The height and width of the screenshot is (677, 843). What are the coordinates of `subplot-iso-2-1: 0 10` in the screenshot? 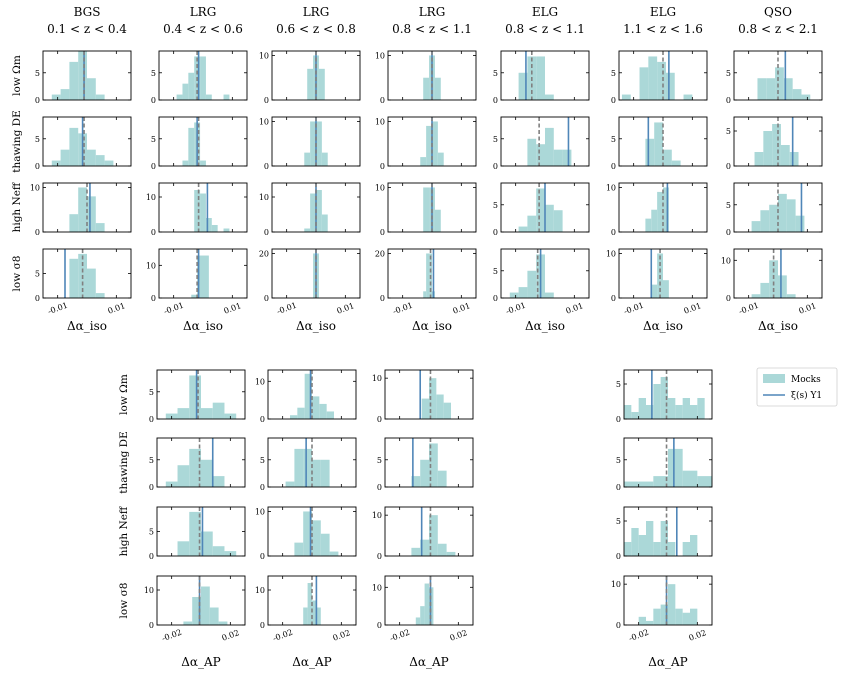 It's located at (197, 209).